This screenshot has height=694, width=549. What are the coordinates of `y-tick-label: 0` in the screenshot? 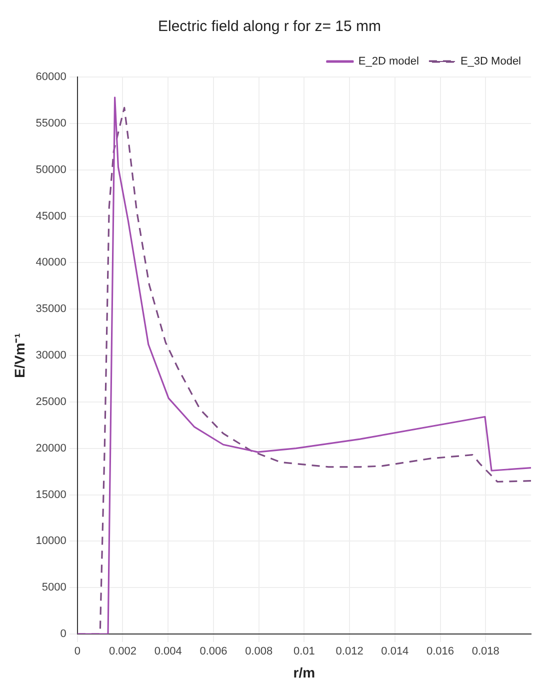 It's located at (63, 634).